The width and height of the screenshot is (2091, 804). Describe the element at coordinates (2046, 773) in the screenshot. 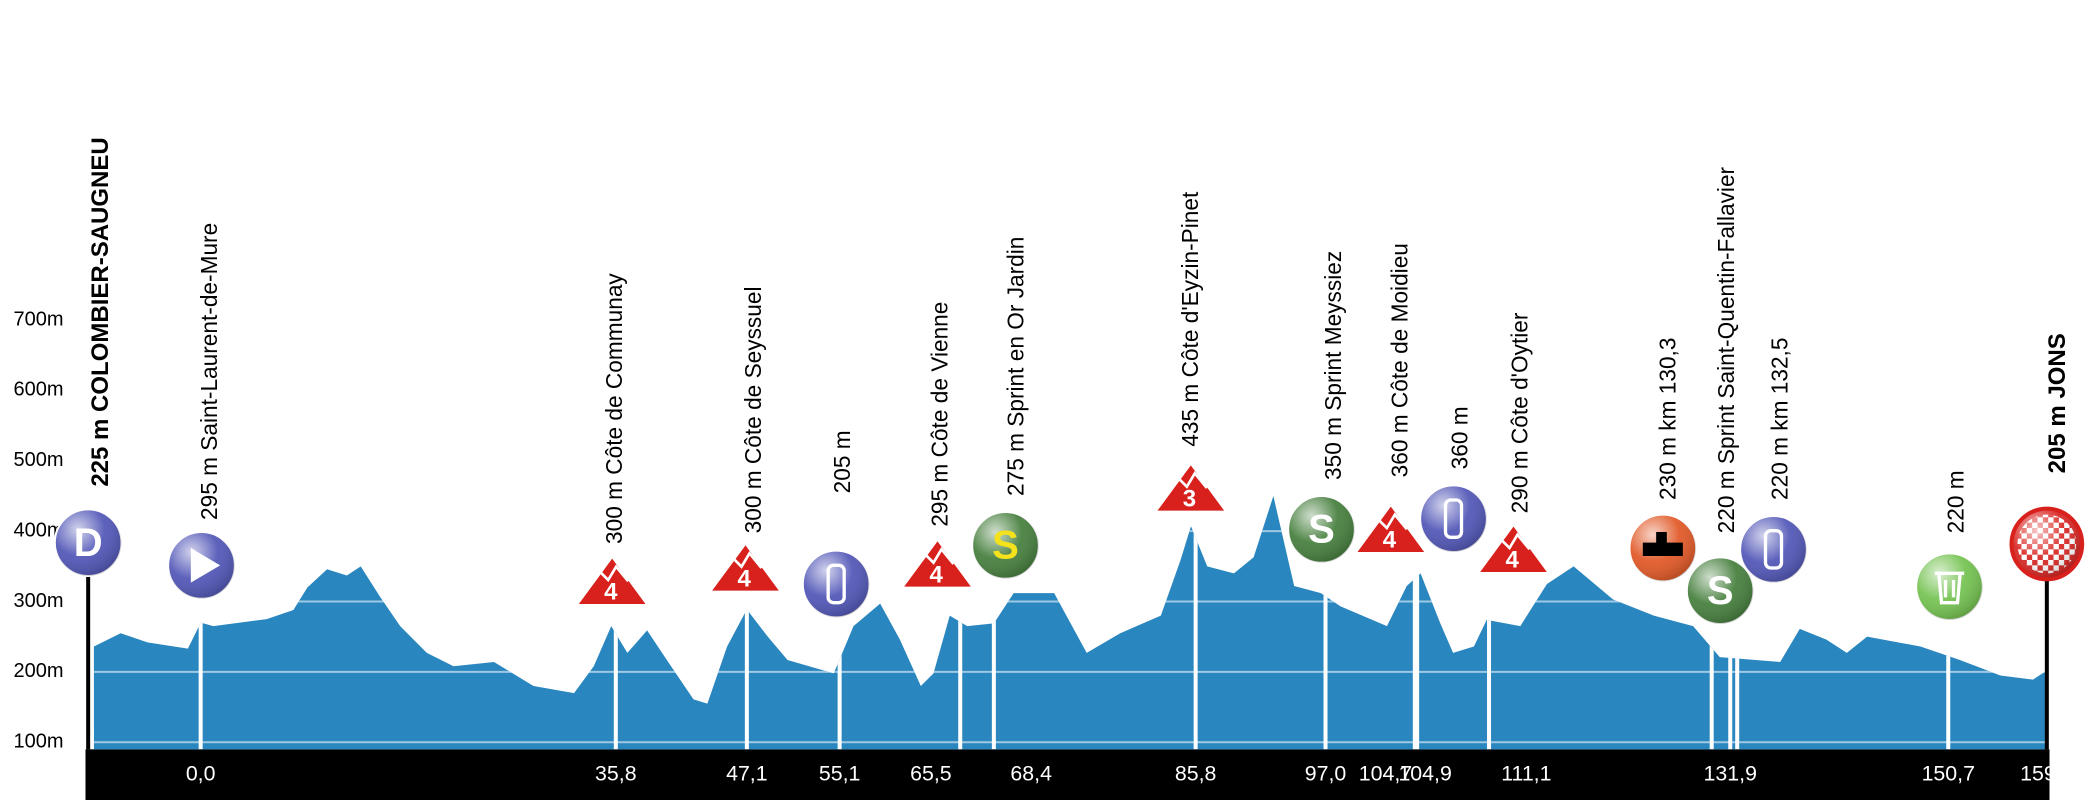

I see `x-tick-label: 159,2` at that location.